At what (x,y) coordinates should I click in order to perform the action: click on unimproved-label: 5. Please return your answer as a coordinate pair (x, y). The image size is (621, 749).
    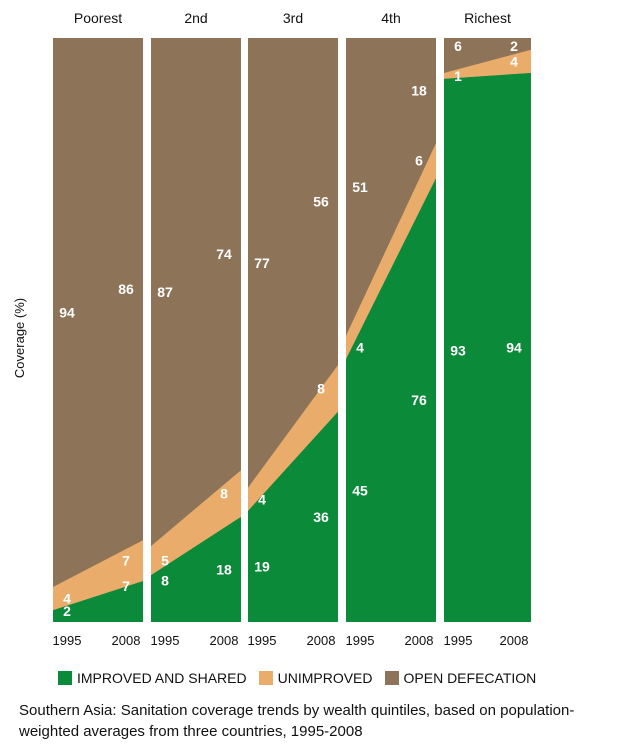
    Looking at the image, I should click on (165, 561).